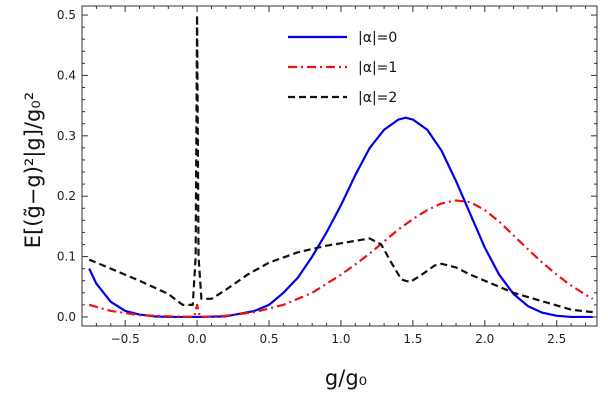 The height and width of the screenshot is (393, 608). I want to click on y-tick-label: 0.2, so click(66, 196).